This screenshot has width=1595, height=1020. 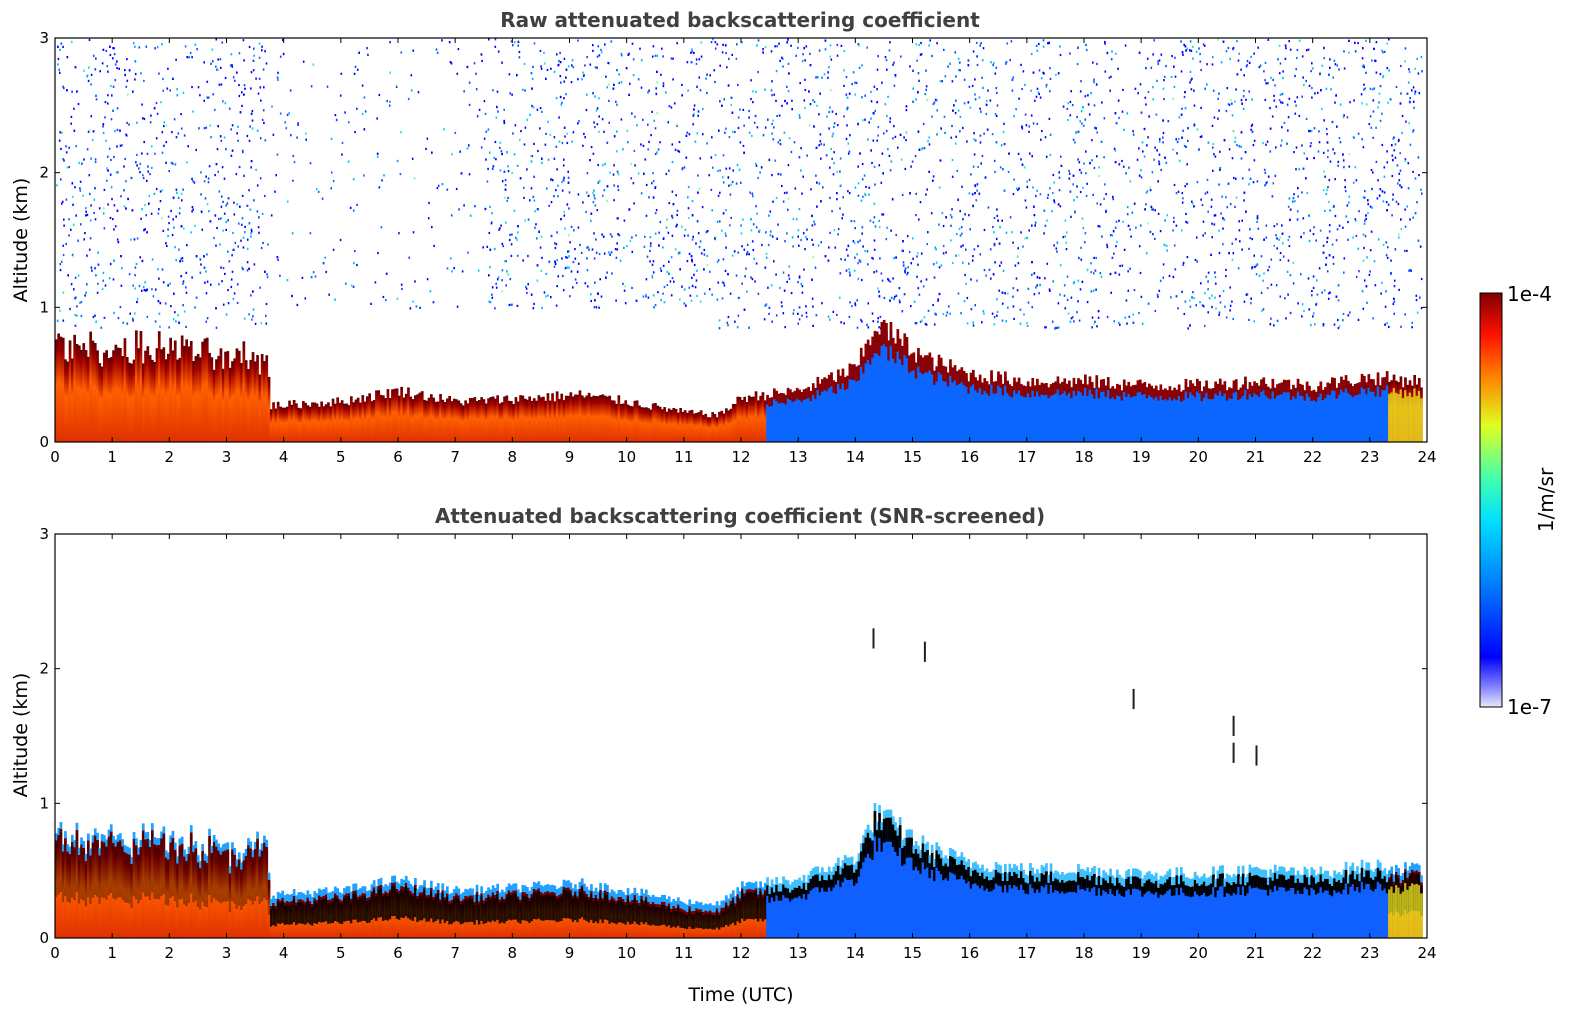 What do you see at coordinates (831, 379) in the screenshot?
I see `layer-top-column` at bounding box center [831, 379].